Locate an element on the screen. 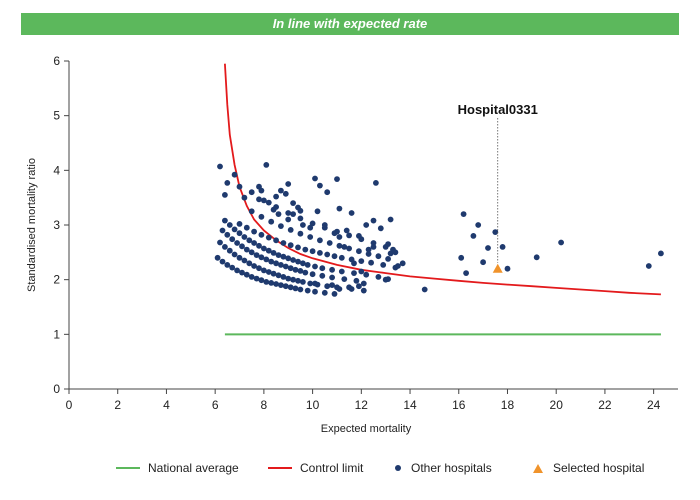  legend-selected-hospital-label: Selected hospital is located at coordinates (599, 468).